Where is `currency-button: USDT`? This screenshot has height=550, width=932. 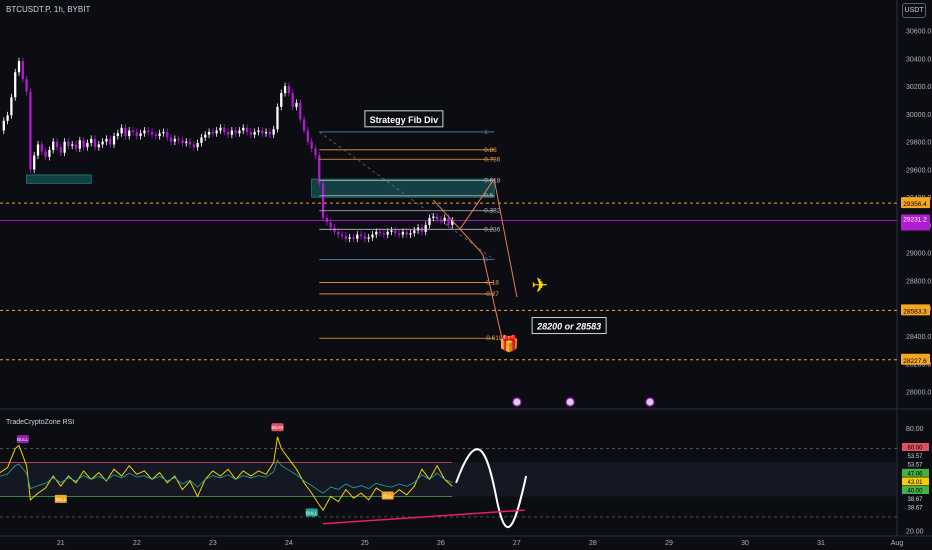 currency-button: USDT is located at coordinates (914, 10).